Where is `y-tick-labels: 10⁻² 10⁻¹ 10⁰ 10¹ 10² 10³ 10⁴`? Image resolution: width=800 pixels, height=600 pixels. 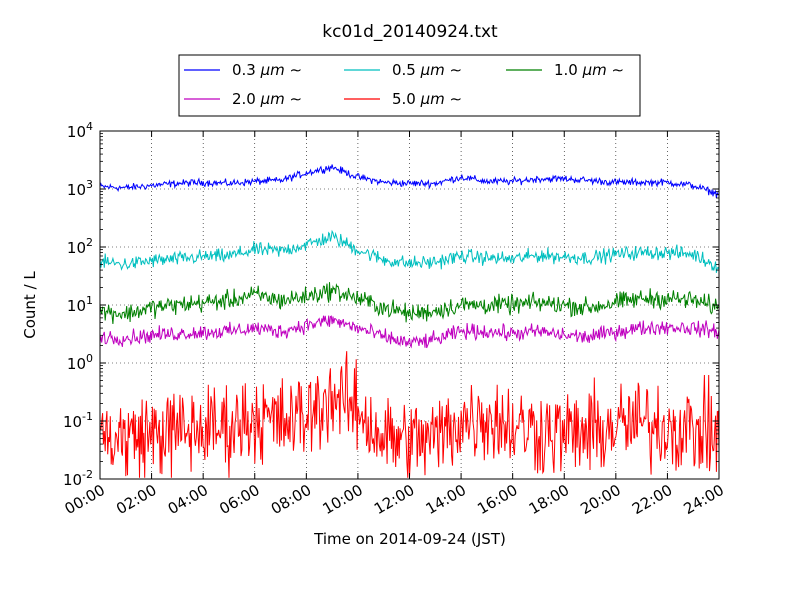
y-tick-labels: 10⁻² 10⁻¹ 10⁰ 10¹ 10² 10³ 10⁴ is located at coordinates (78, 304).